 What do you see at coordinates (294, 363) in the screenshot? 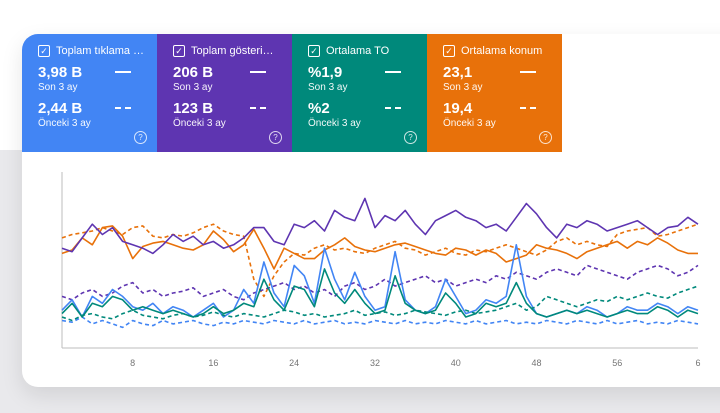
I see `x-tick-label: 24` at bounding box center [294, 363].